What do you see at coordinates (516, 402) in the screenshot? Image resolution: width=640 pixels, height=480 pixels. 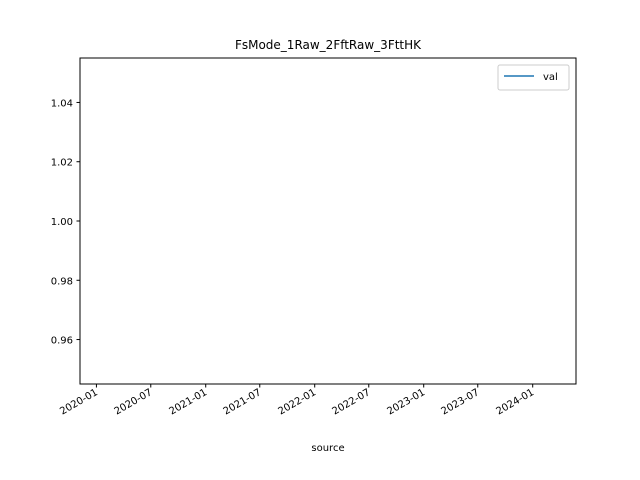 I see `x-tick-label: 2024-01` at bounding box center [516, 402].